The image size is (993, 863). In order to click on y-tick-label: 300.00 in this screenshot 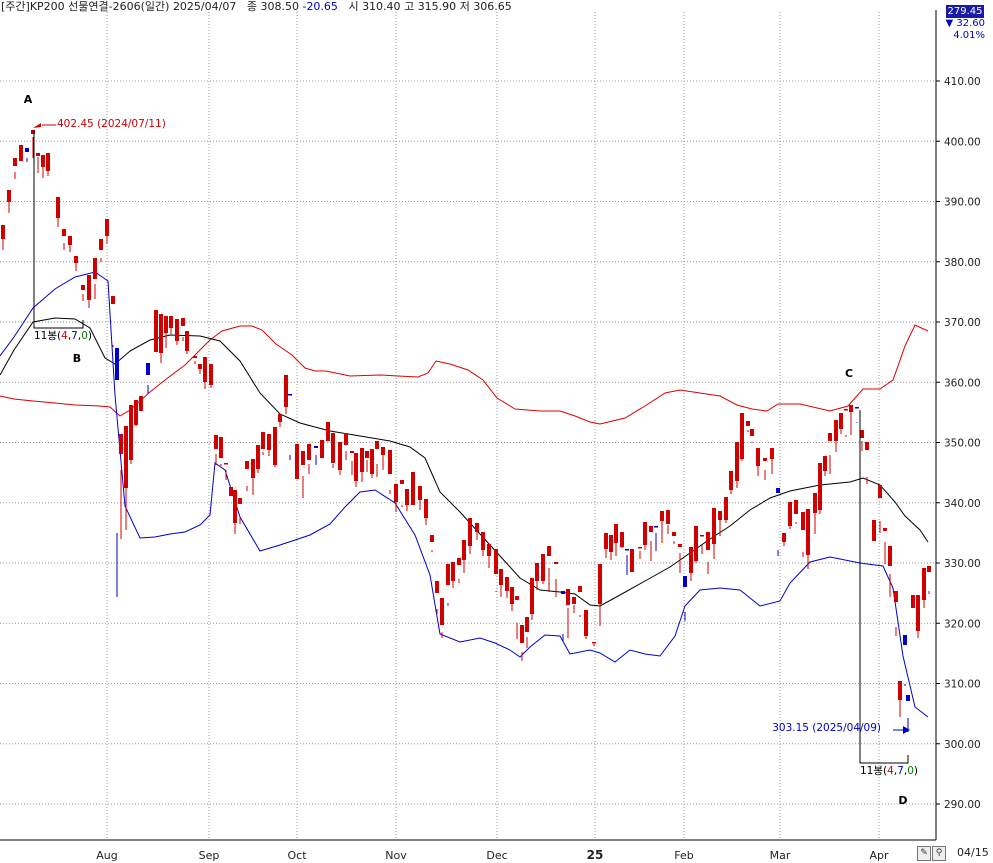, I will do `click(962, 745)`.